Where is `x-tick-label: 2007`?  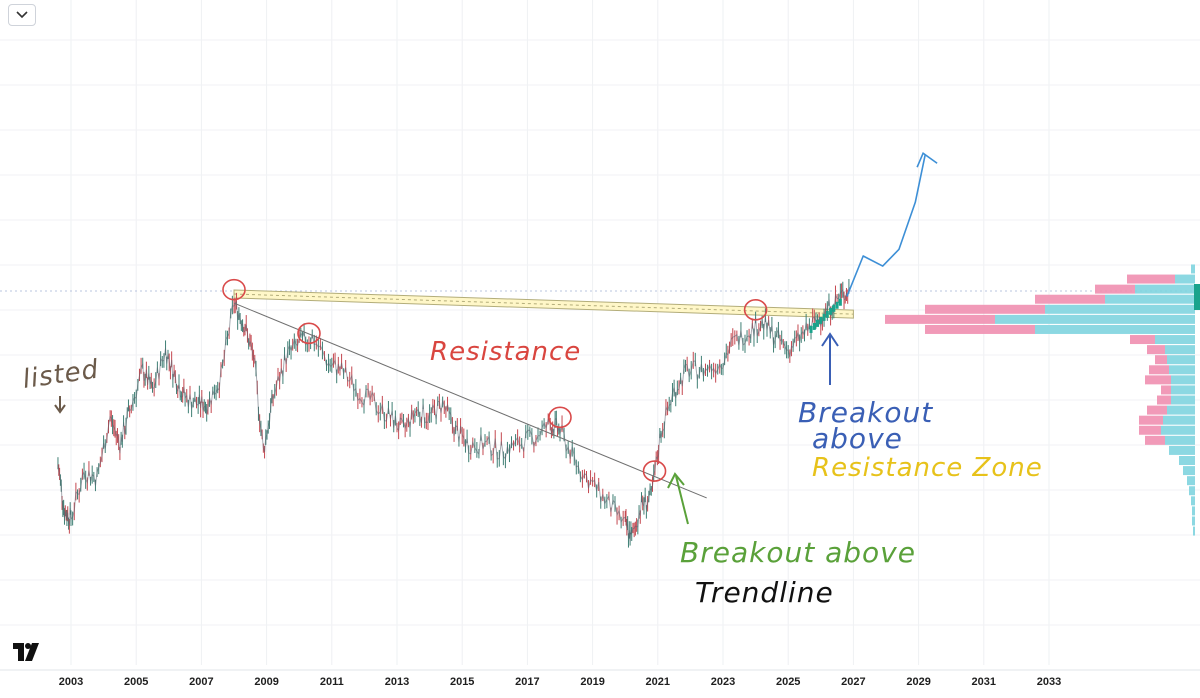 x-tick-label: 2007 is located at coordinates (201, 682).